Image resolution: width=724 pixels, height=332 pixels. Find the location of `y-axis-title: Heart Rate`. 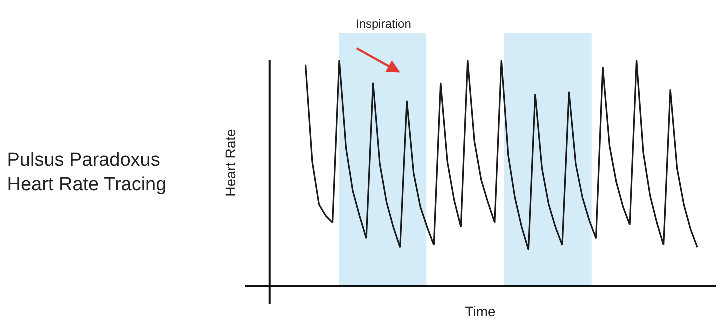

y-axis-title: Heart Rate is located at coordinates (230, 162).